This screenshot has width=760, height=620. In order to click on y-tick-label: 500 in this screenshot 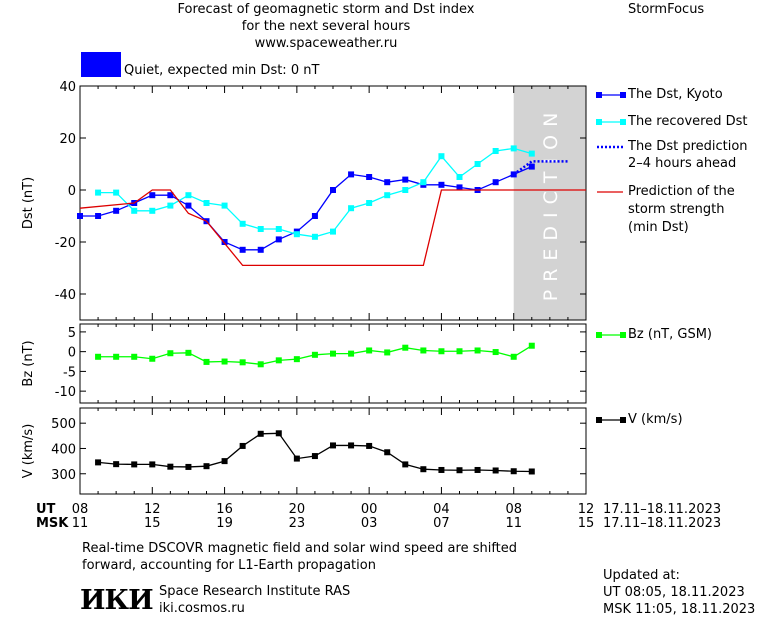, I will do `click(63, 424)`.